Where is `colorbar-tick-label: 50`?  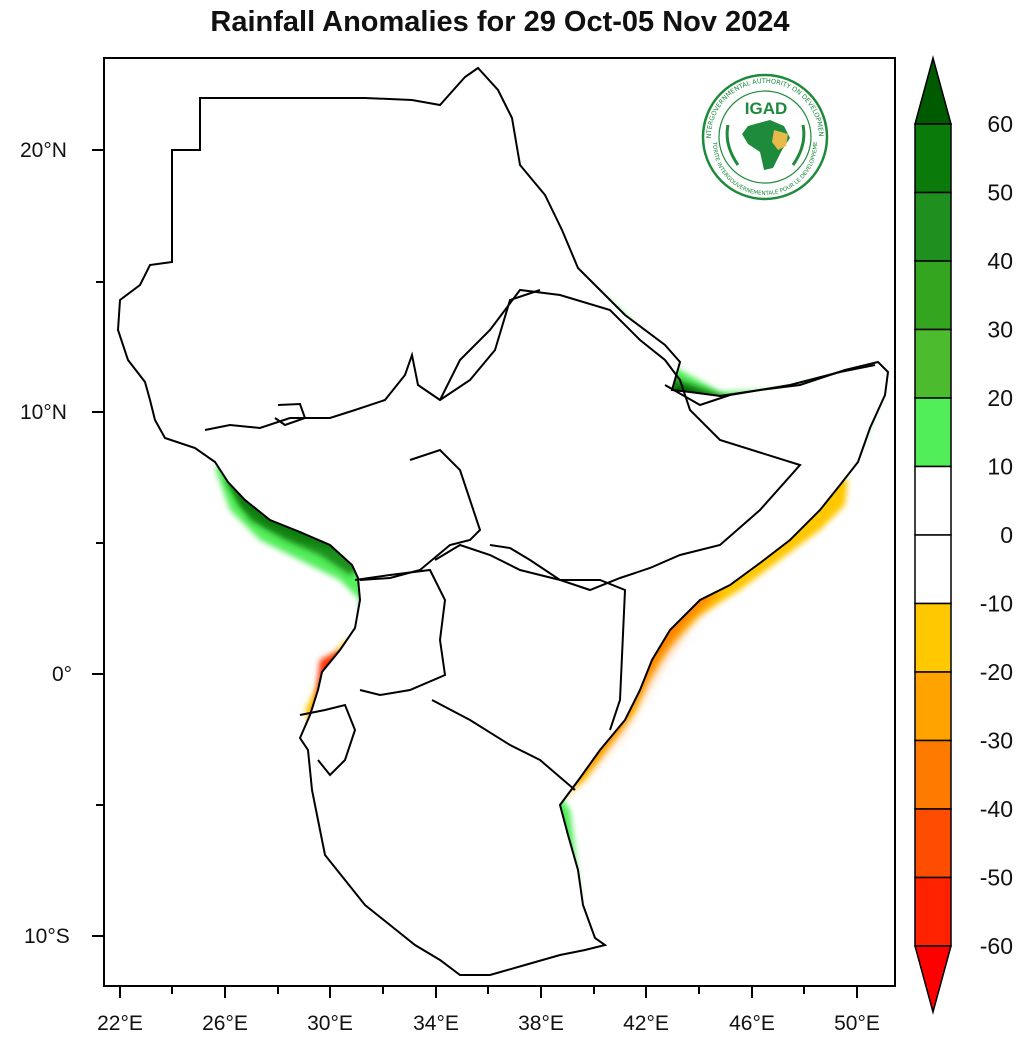 colorbar-tick-label: 50 is located at coordinates (1000, 193).